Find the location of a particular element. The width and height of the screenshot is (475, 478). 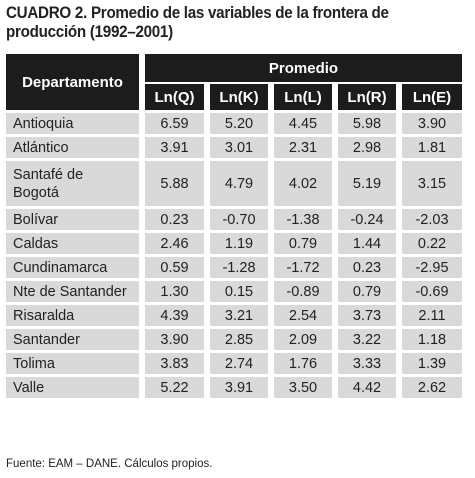

value-cell: -1.28 is located at coordinates (236, 266).